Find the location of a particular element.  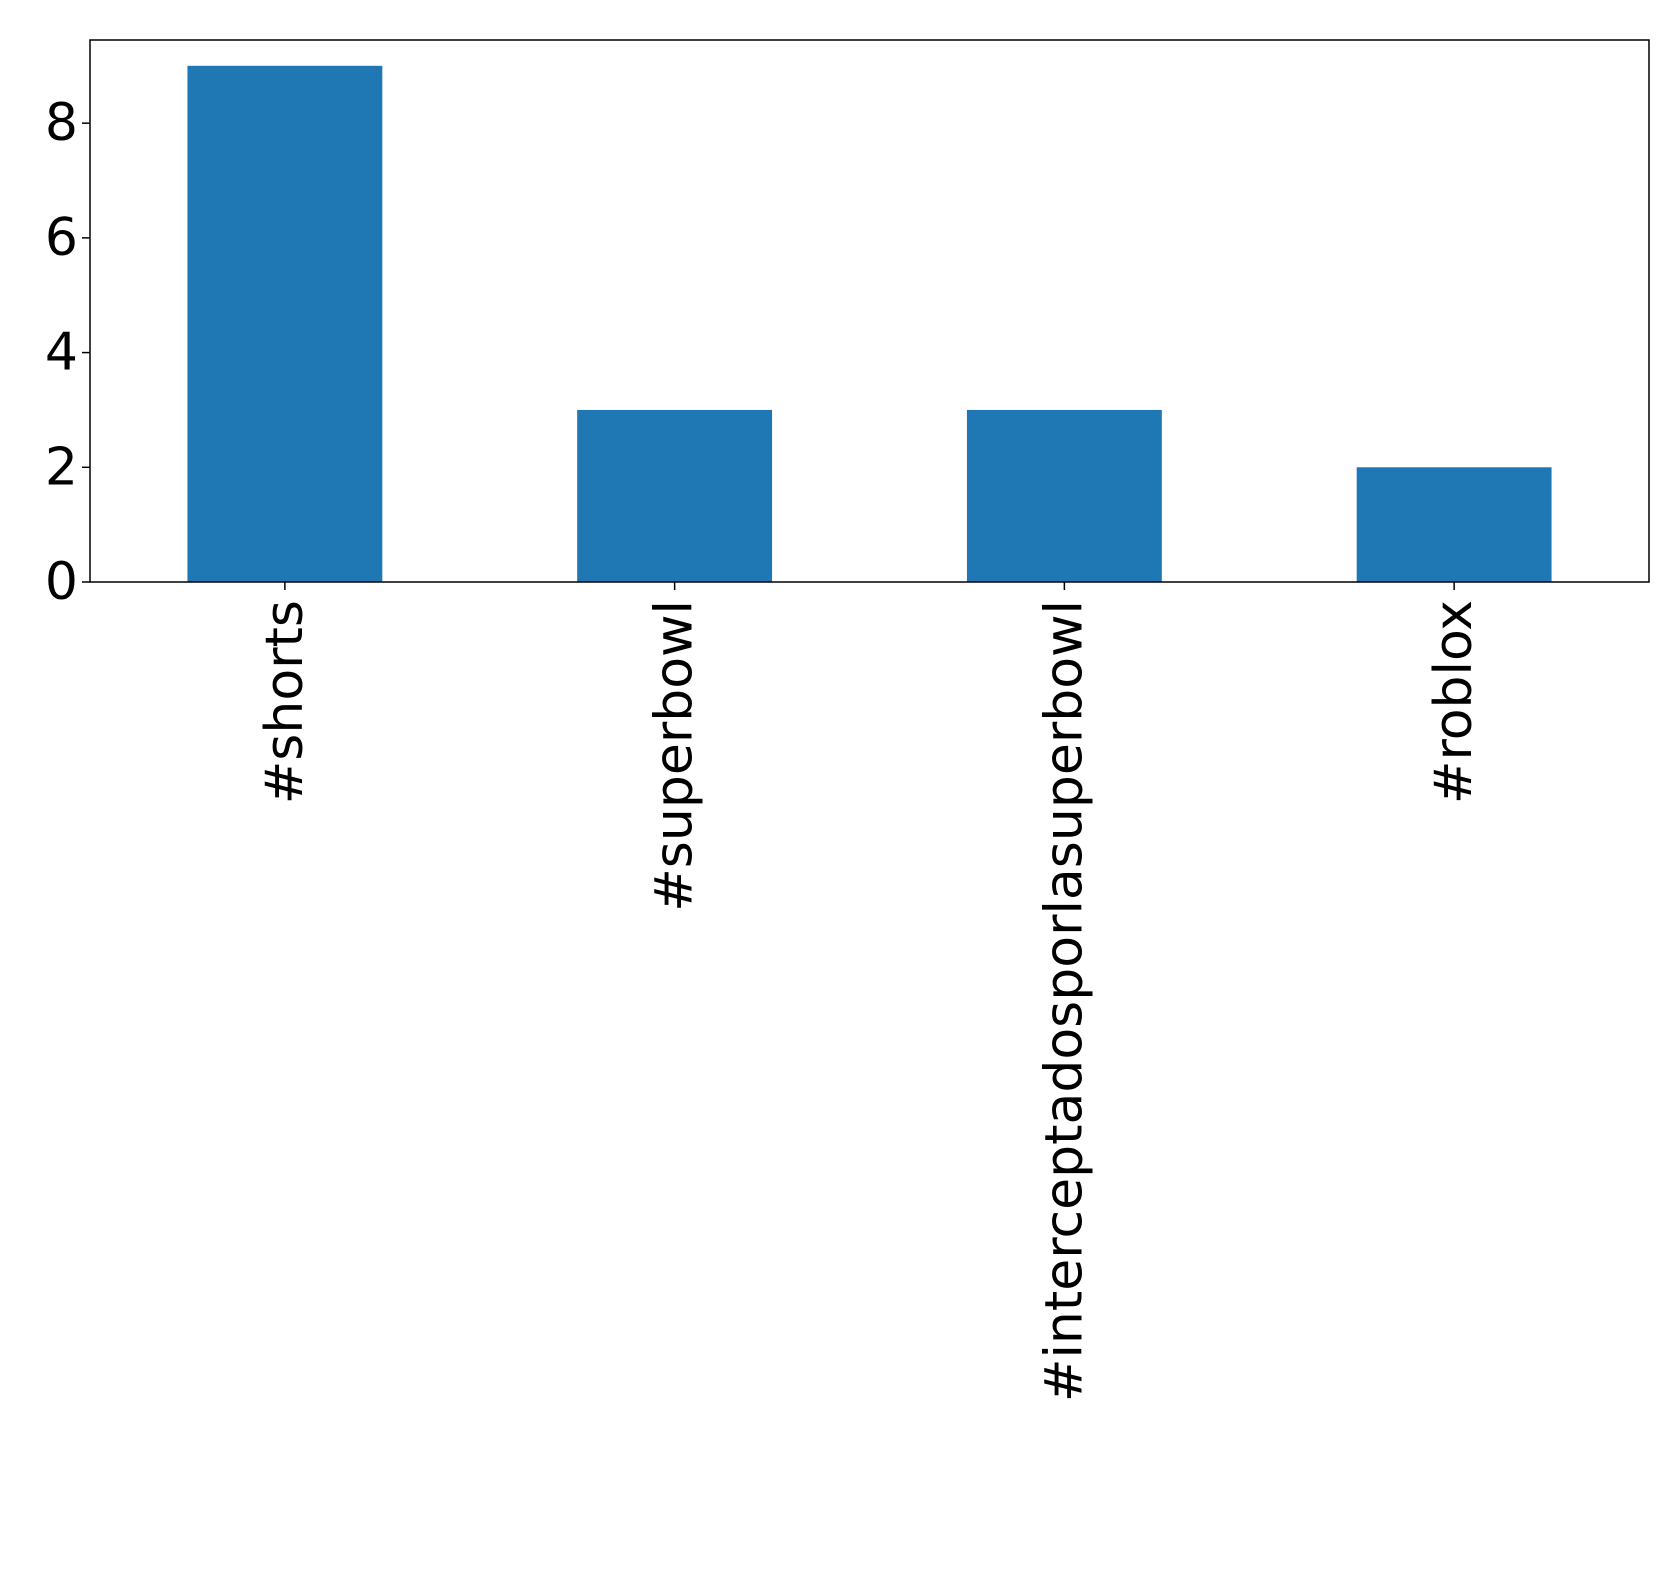

x-tick-label-3: #roblox is located at coordinates (1454, 702).